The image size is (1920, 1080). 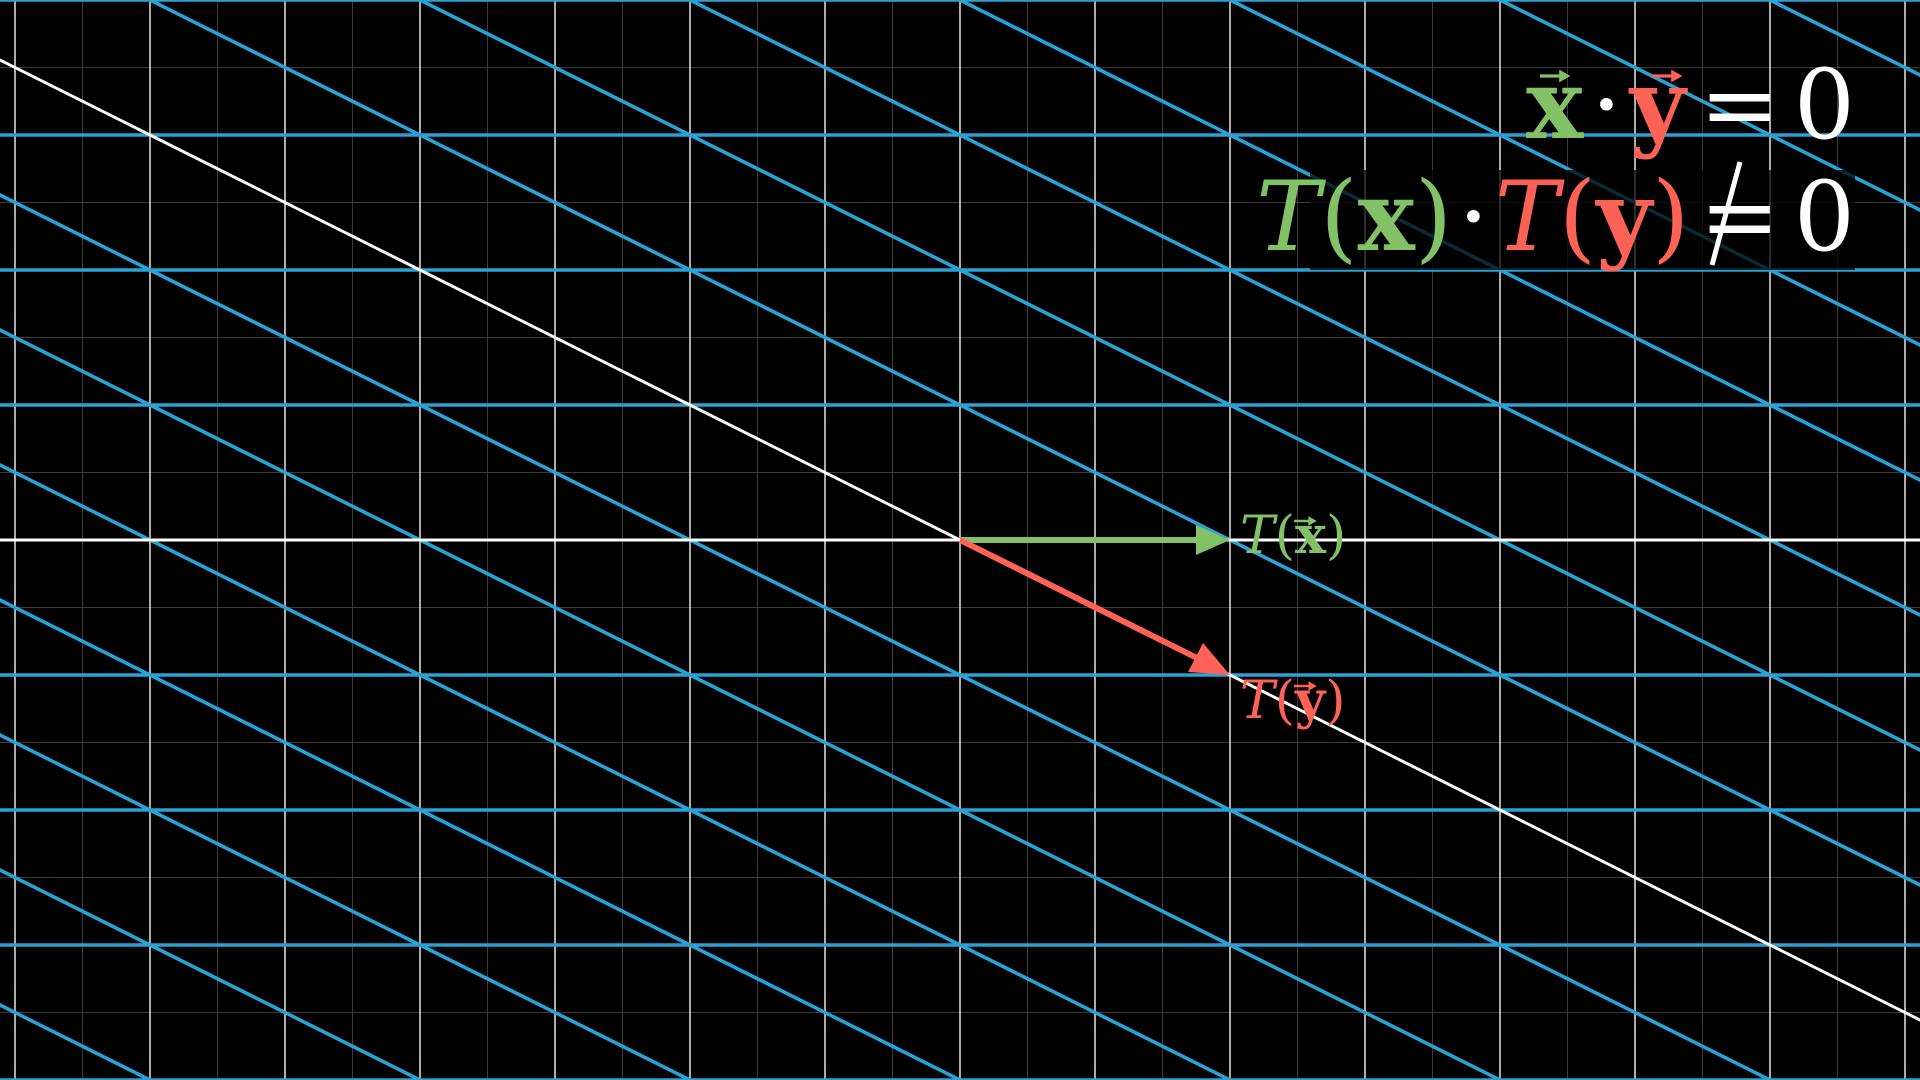 I want to click on not-equal-slash, so click(x=1726, y=213).